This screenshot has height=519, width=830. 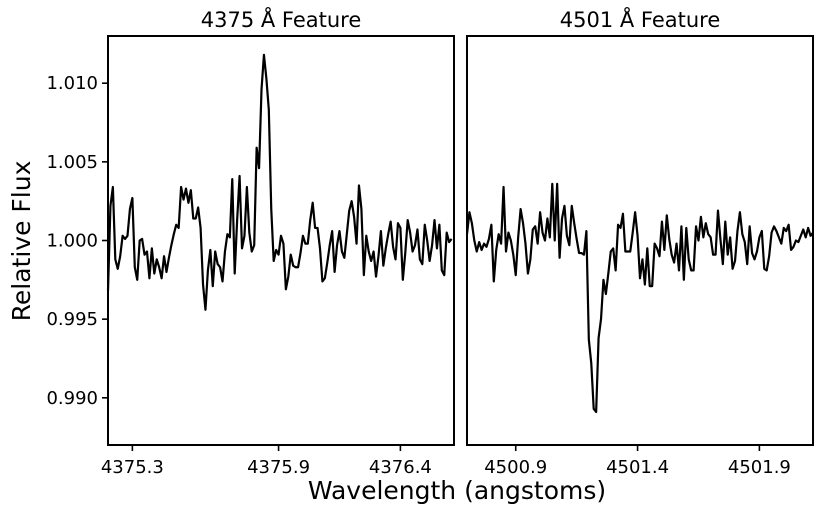 I want to click on x-tick-label-4375-2: 4376.4, so click(x=400, y=467).